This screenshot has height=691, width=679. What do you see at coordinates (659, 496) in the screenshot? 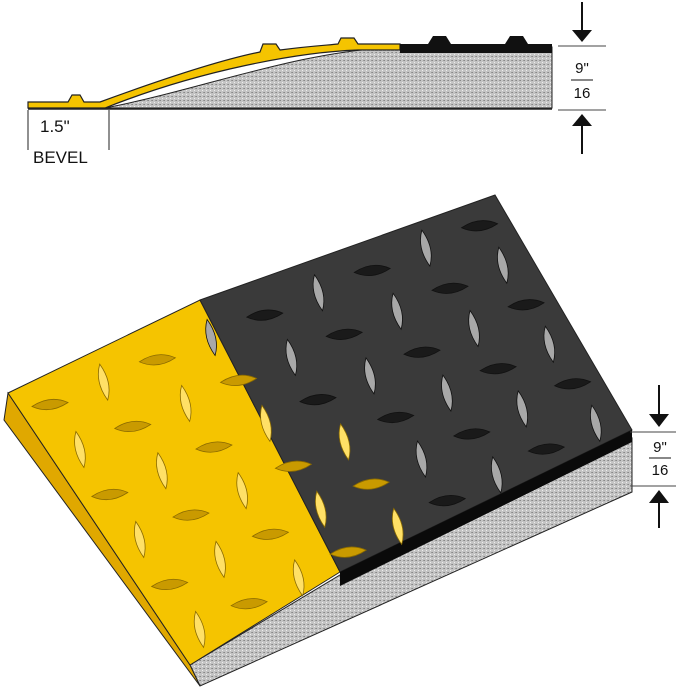
I see `mat-arrow-head-up-icon` at bounding box center [659, 496].